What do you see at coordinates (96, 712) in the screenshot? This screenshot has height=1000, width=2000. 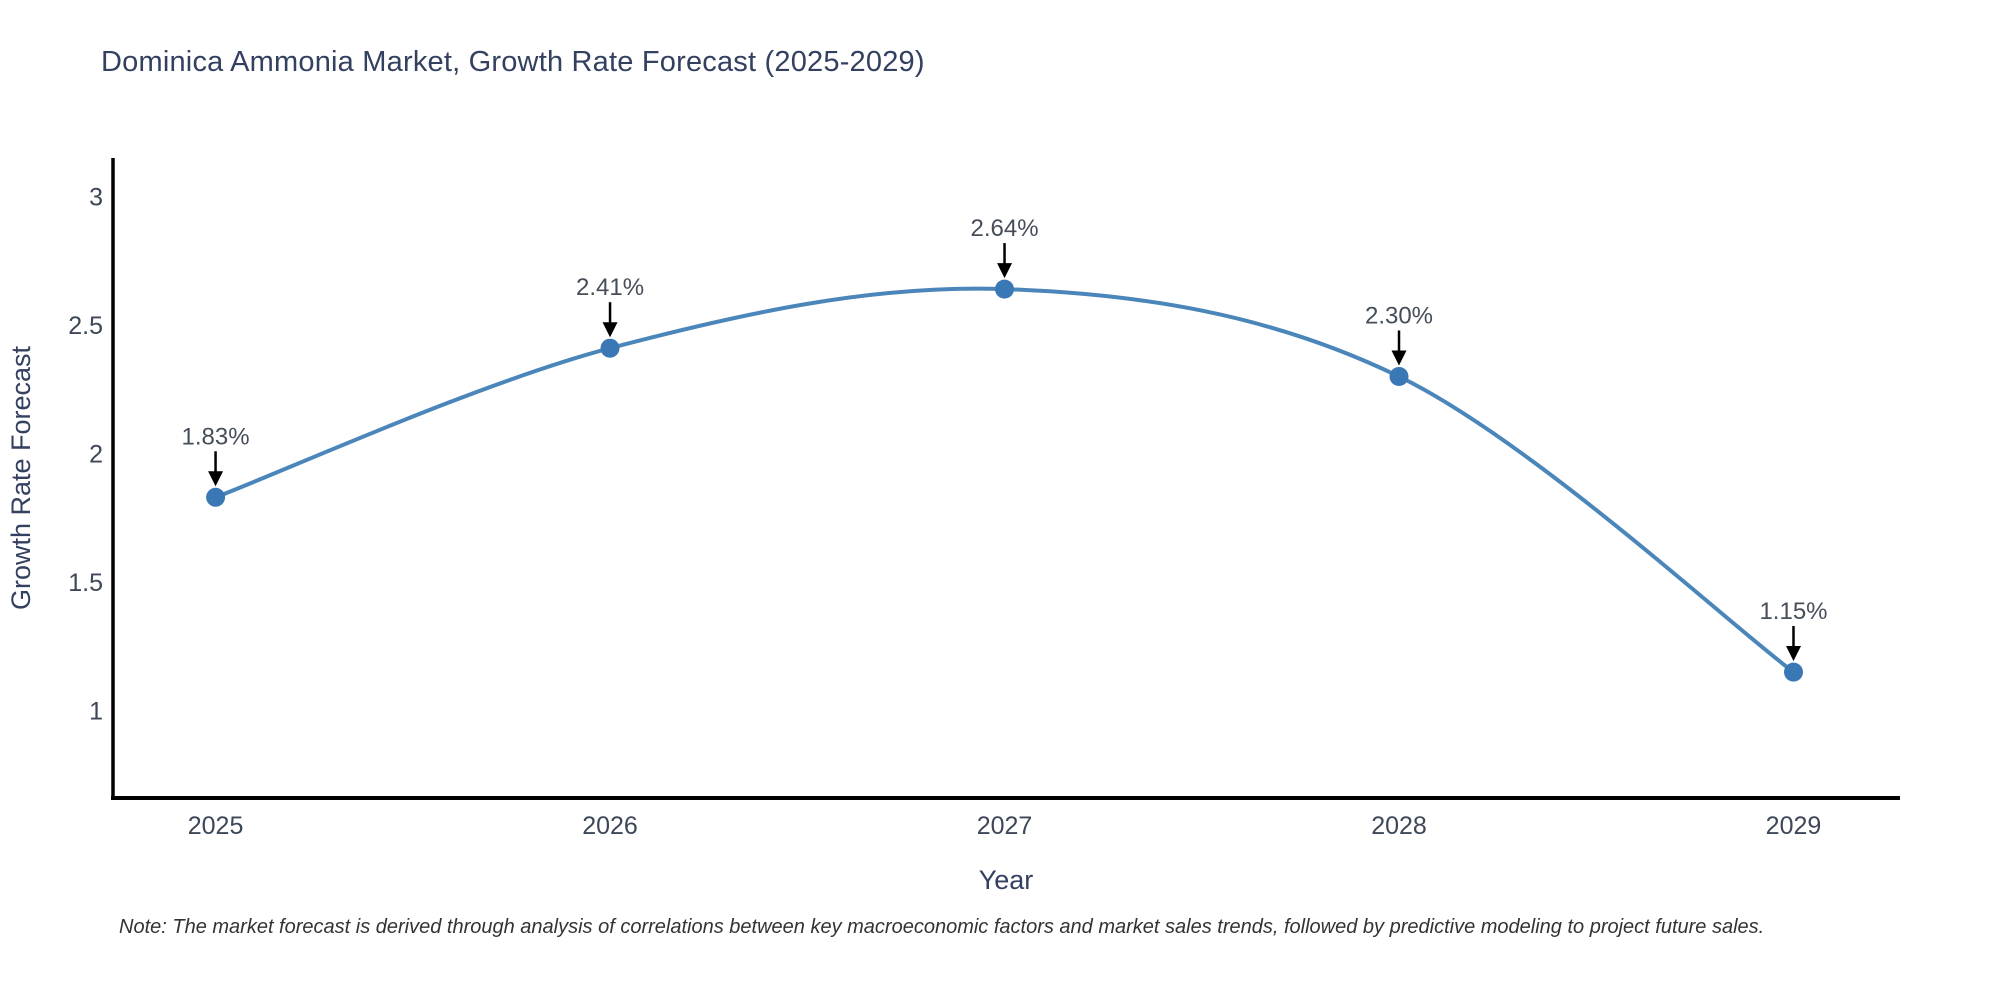 I see `y-tick-label: 1` at bounding box center [96, 712].